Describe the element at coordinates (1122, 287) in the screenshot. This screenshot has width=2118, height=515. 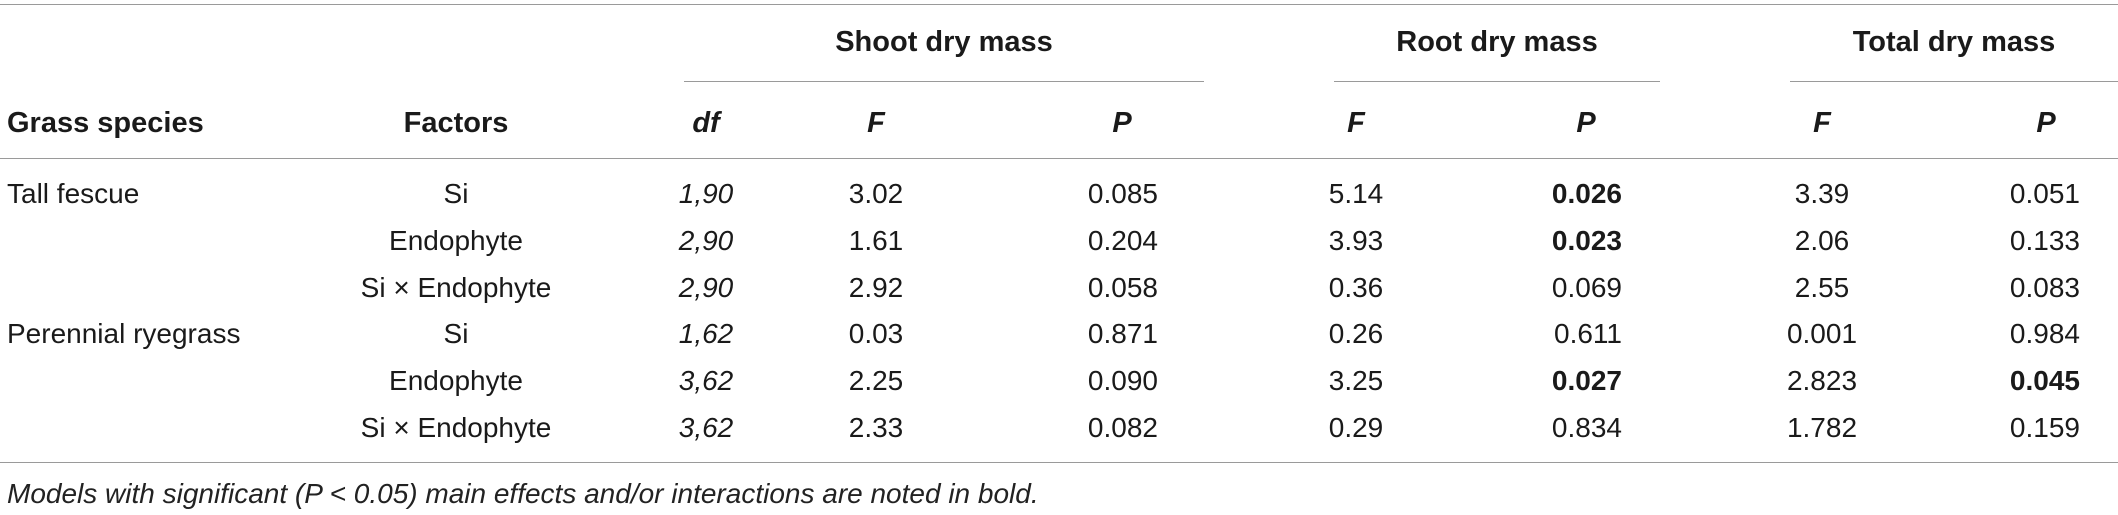
I see `shoot-p-cell: 0.058` at that location.